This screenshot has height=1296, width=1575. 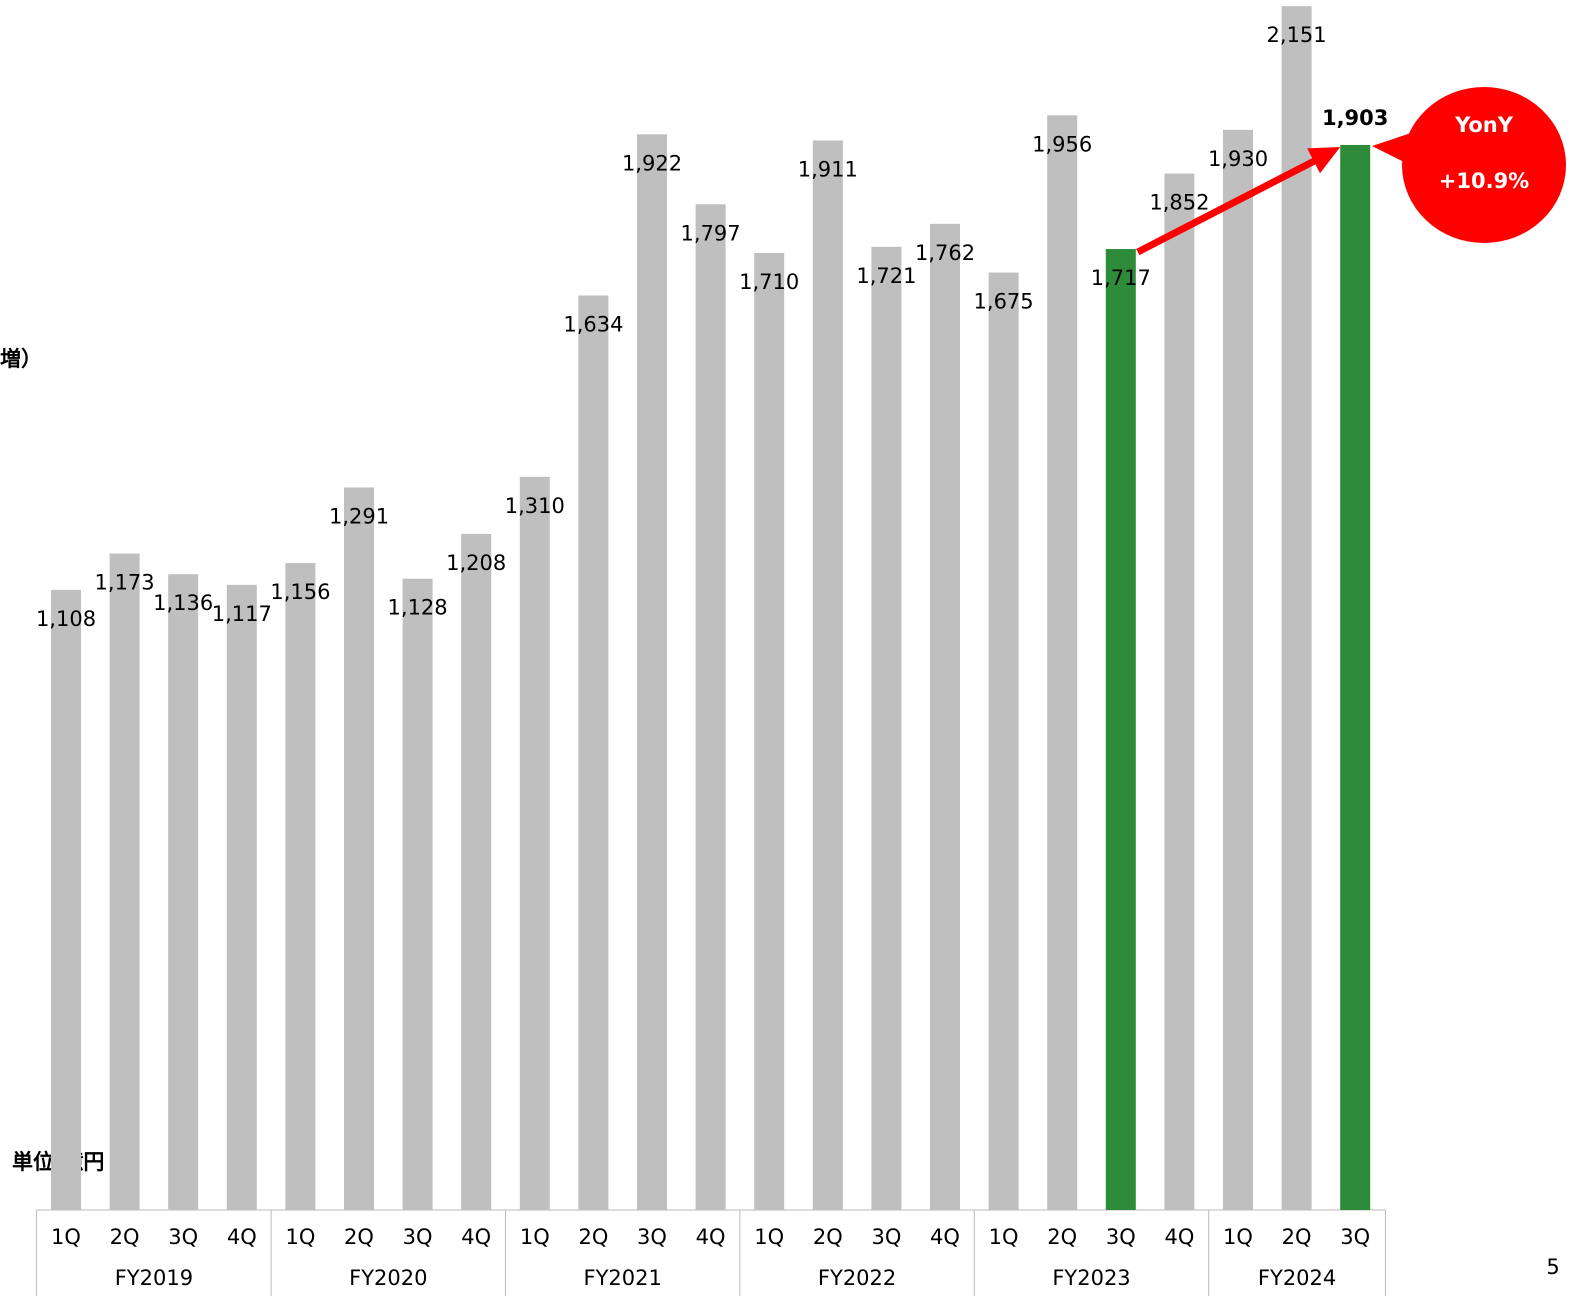 What do you see at coordinates (388, 1278) in the screenshot?
I see `group-label: FY2020` at bounding box center [388, 1278].